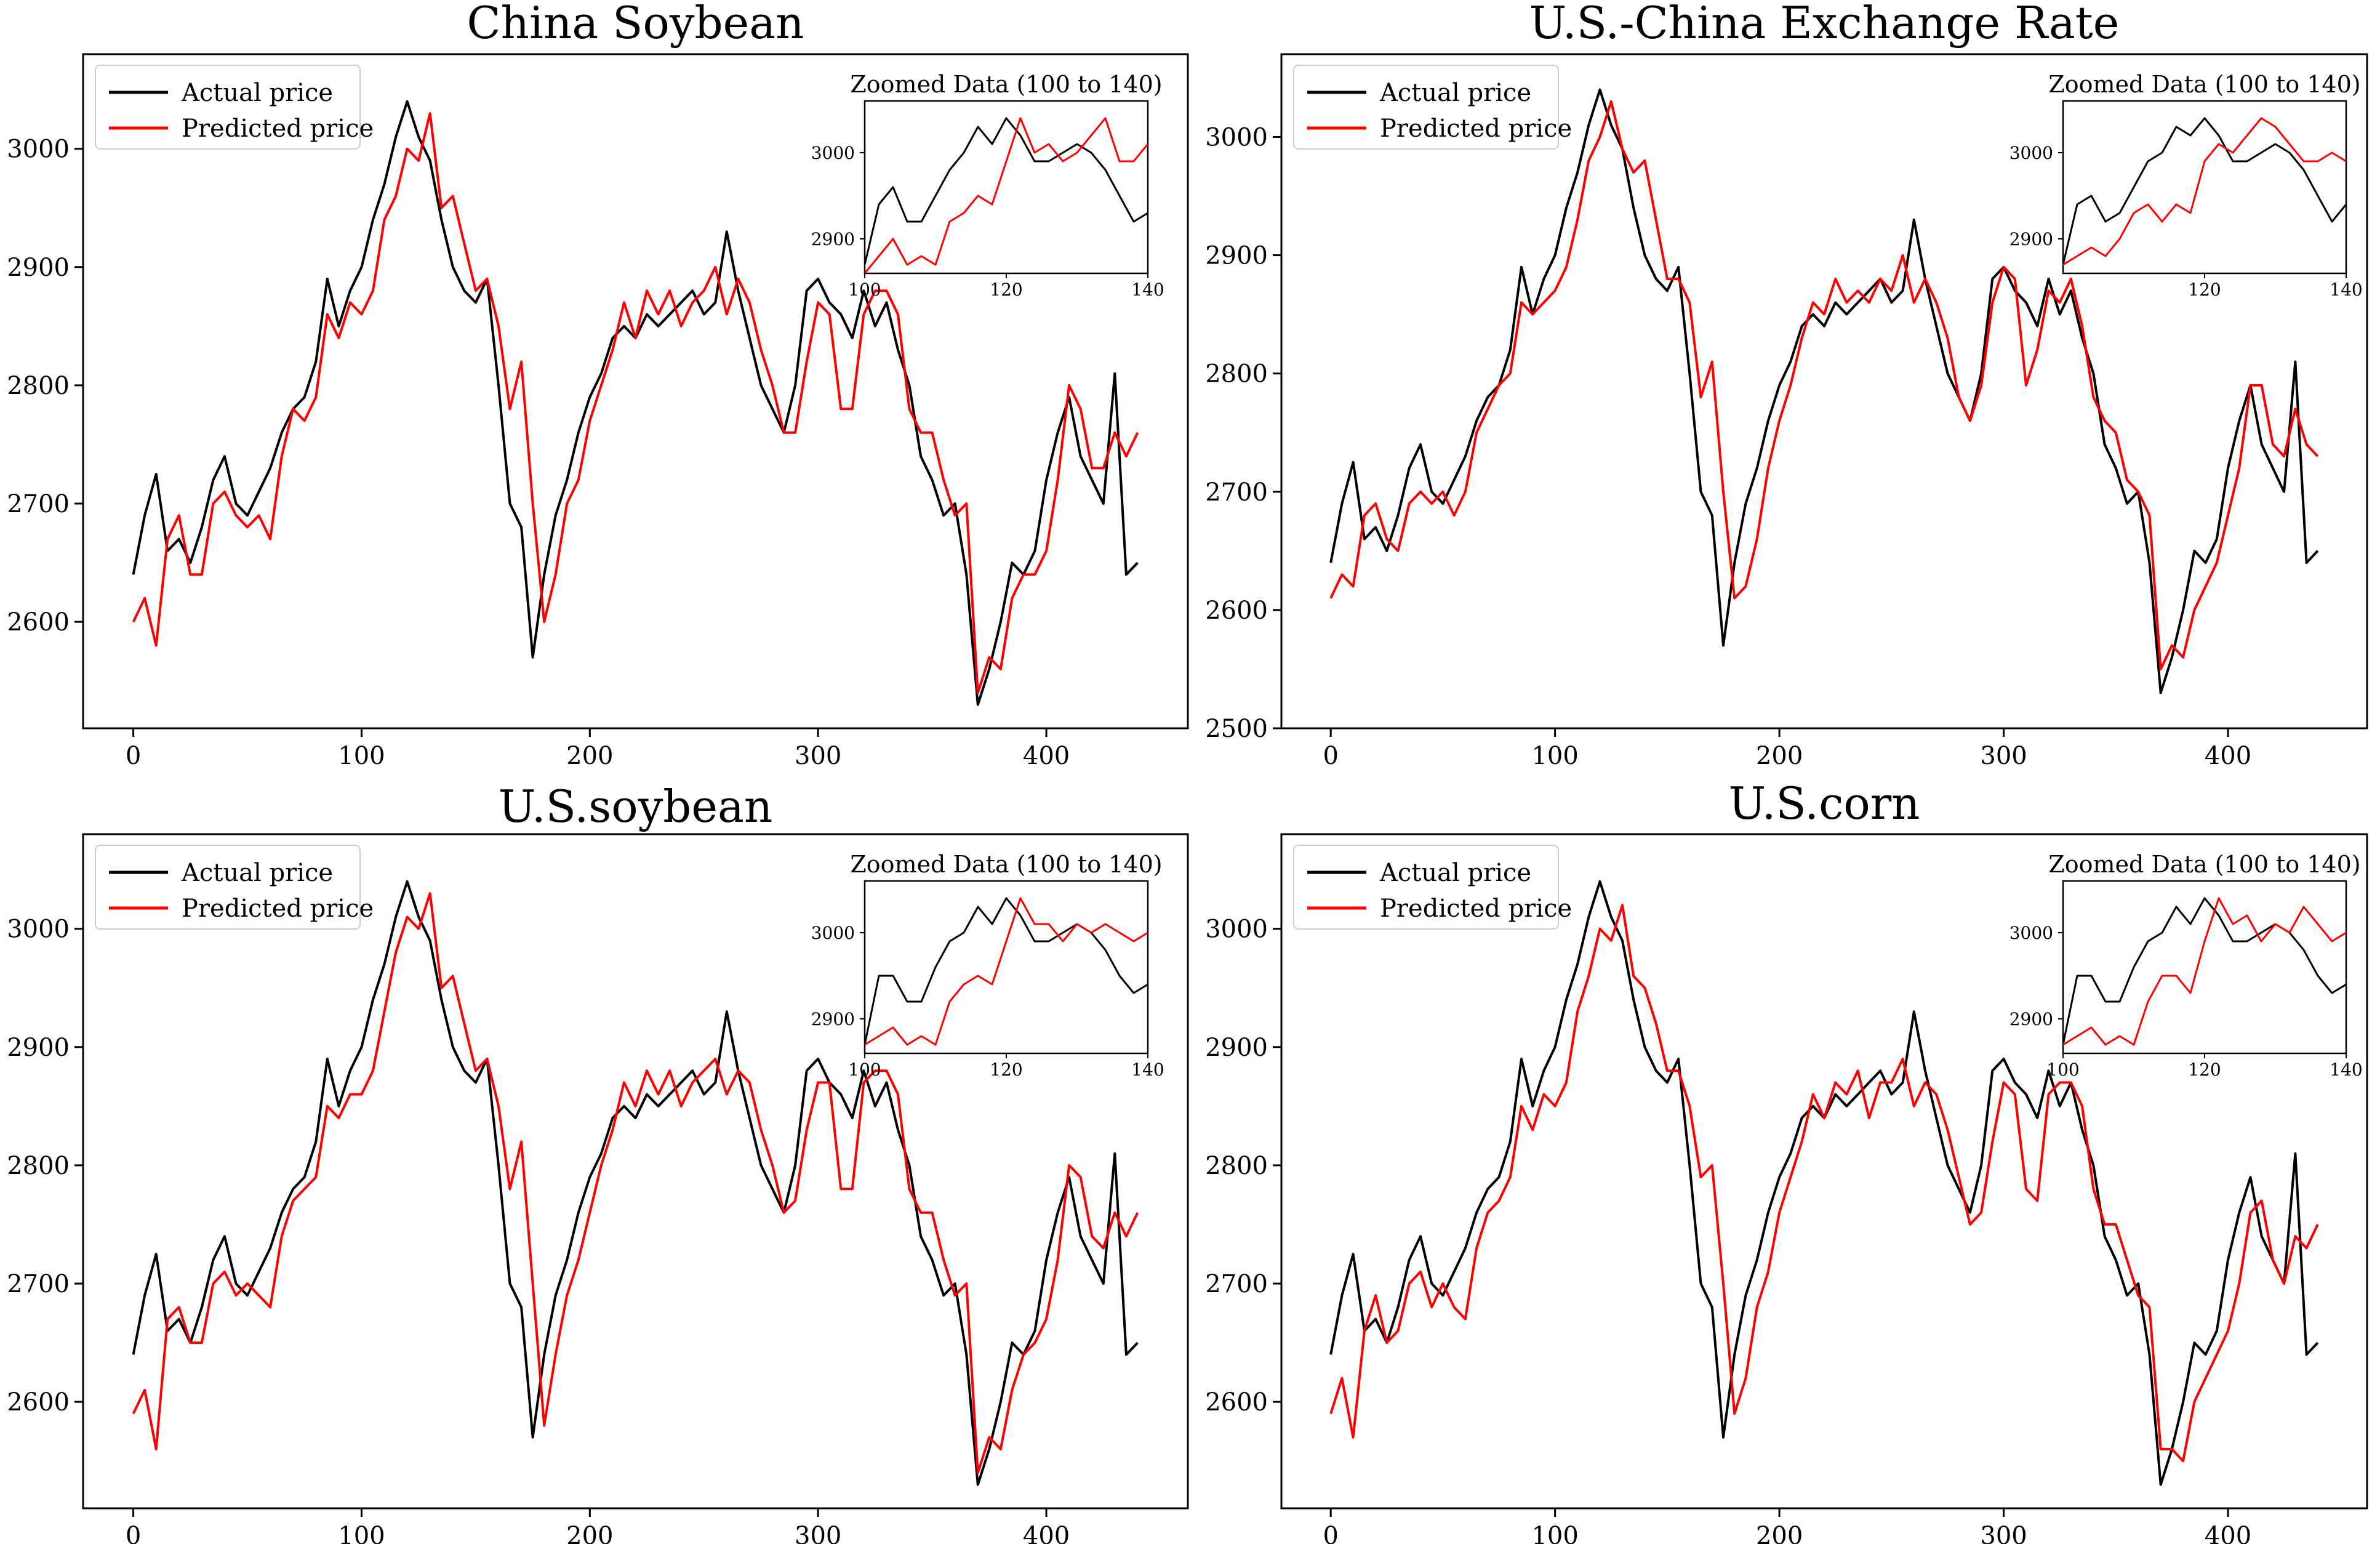 The width and height of the screenshot is (2380, 1544). I want to click on p2-ytick-label: 2900, so click(1236, 256).